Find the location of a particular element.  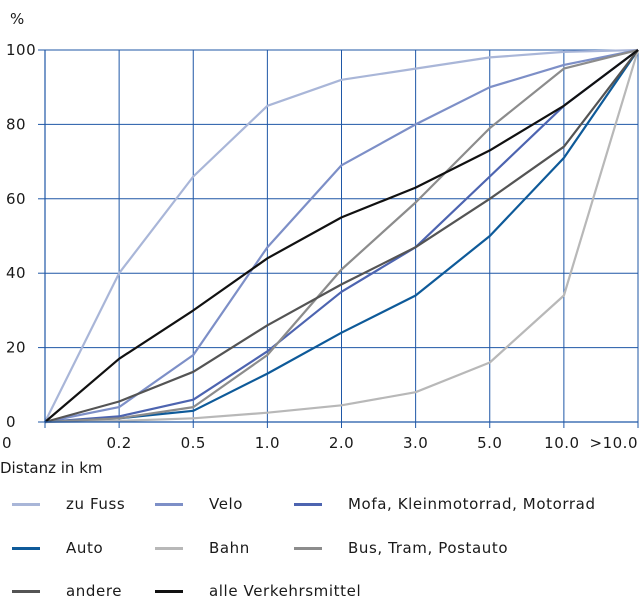

x-axis-label: Distanz in km is located at coordinates (51, 468).